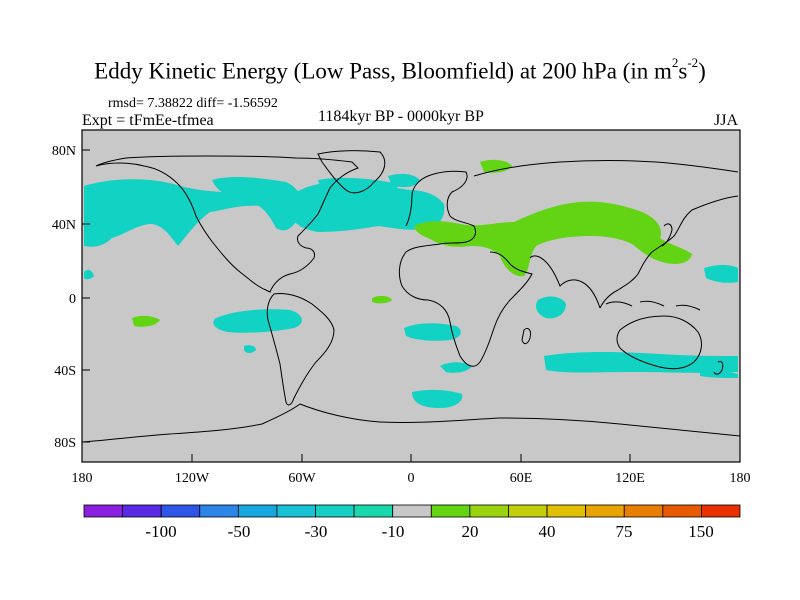  I want to click on europe-africa-coast, so click(465, 268).